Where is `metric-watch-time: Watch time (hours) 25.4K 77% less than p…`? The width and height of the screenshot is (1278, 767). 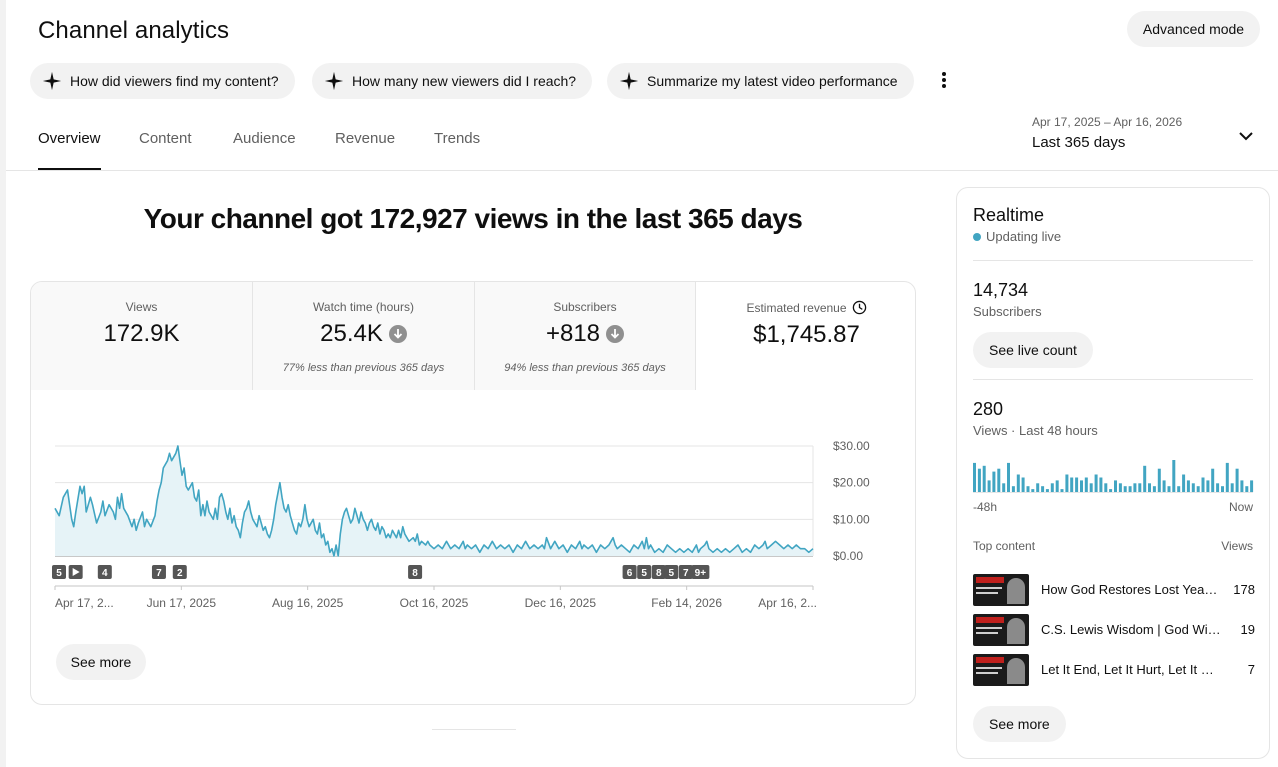 metric-watch-time: Watch time (hours) 25.4K 77% less than p… is located at coordinates (363, 336).